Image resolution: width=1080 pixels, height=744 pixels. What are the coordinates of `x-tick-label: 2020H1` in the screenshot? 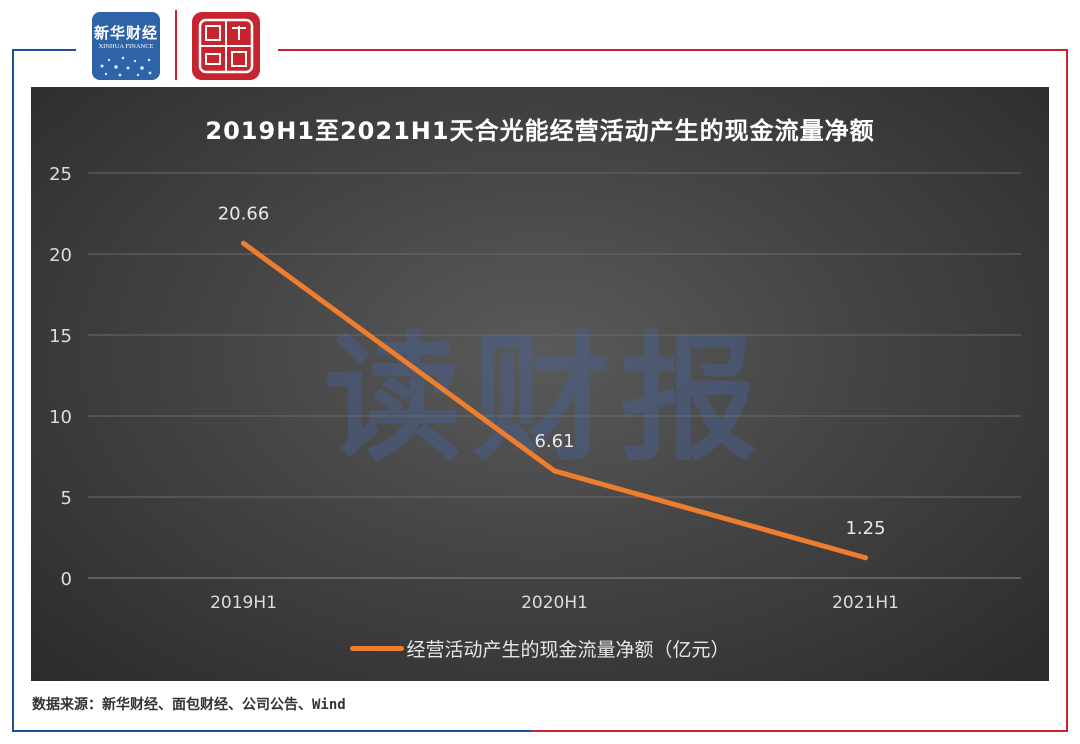 It's located at (554, 603).